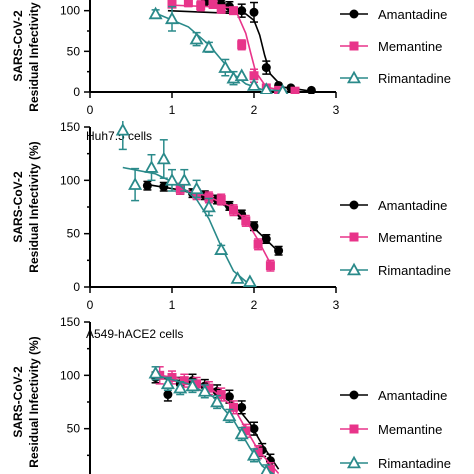  What do you see at coordinates (134, 334) in the screenshot?
I see `panel-title: A549-hACE2 cells` at bounding box center [134, 334].